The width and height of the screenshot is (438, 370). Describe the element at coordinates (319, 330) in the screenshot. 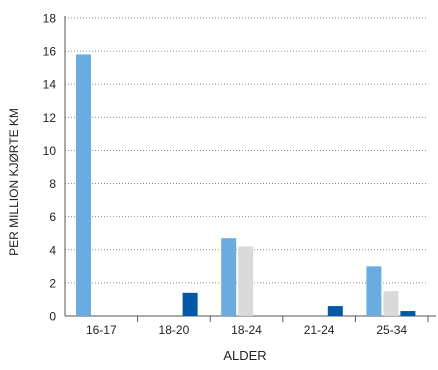

I see `x-tick-label: 21-24` at that location.